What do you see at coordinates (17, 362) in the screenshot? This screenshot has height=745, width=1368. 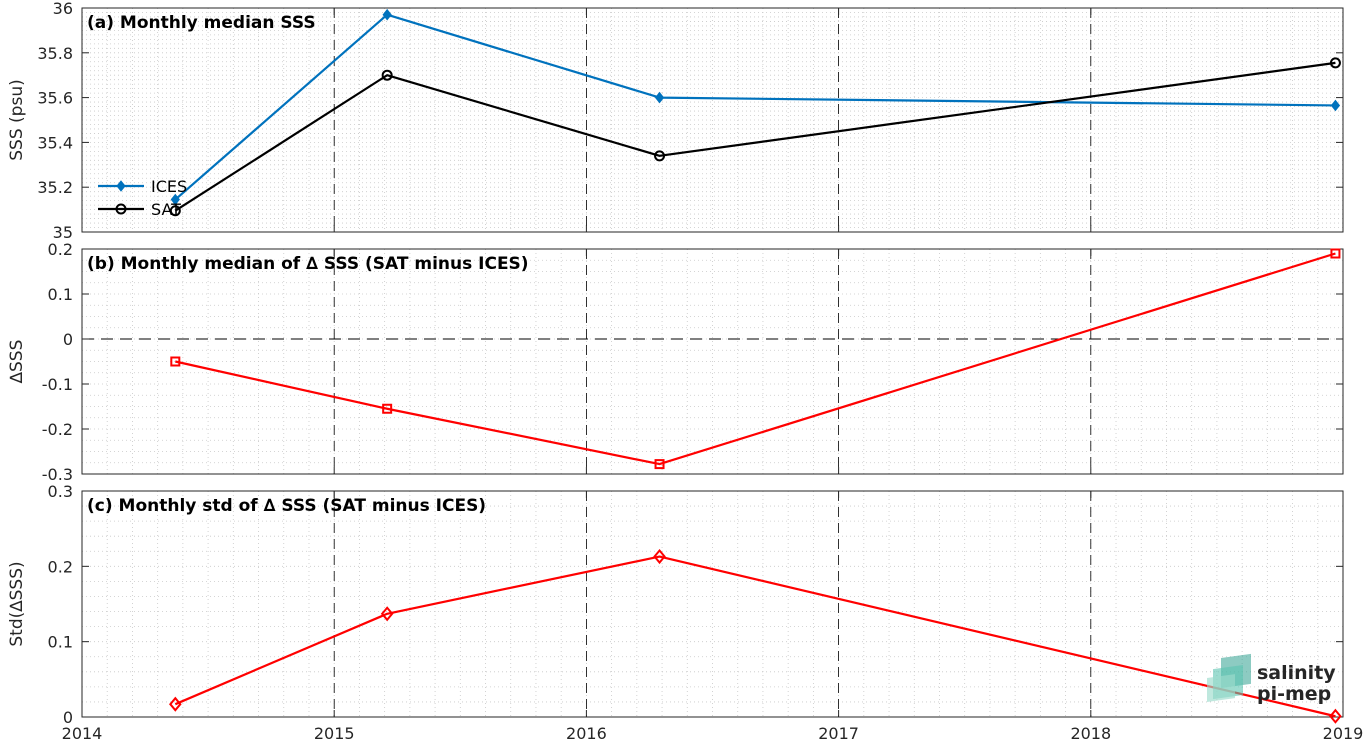 I see `y-axis-label: ∆SSS` at bounding box center [17, 362].